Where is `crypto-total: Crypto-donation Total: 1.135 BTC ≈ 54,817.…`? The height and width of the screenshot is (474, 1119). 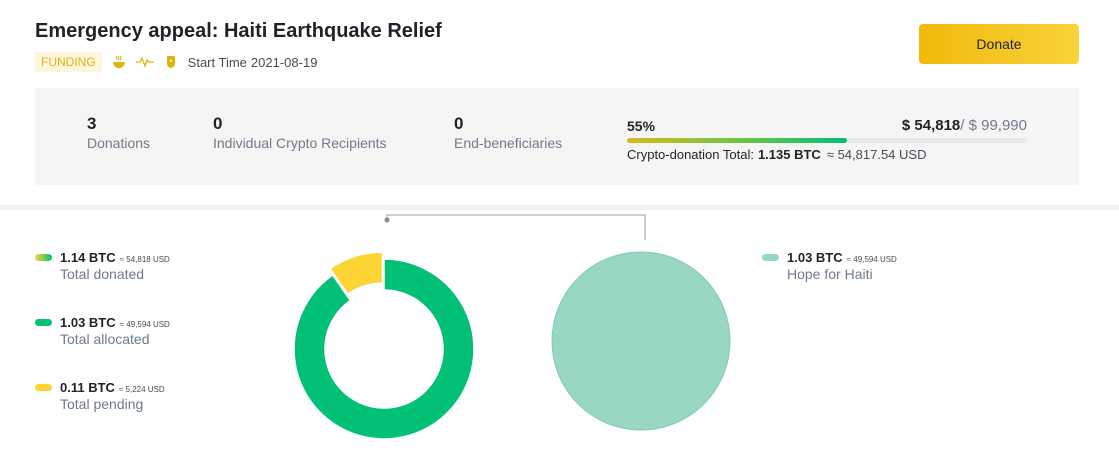 crypto-total: Crypto-donation Total: 1.135 BTC ≈ 54,817.… is located at coordinates (776, 154).